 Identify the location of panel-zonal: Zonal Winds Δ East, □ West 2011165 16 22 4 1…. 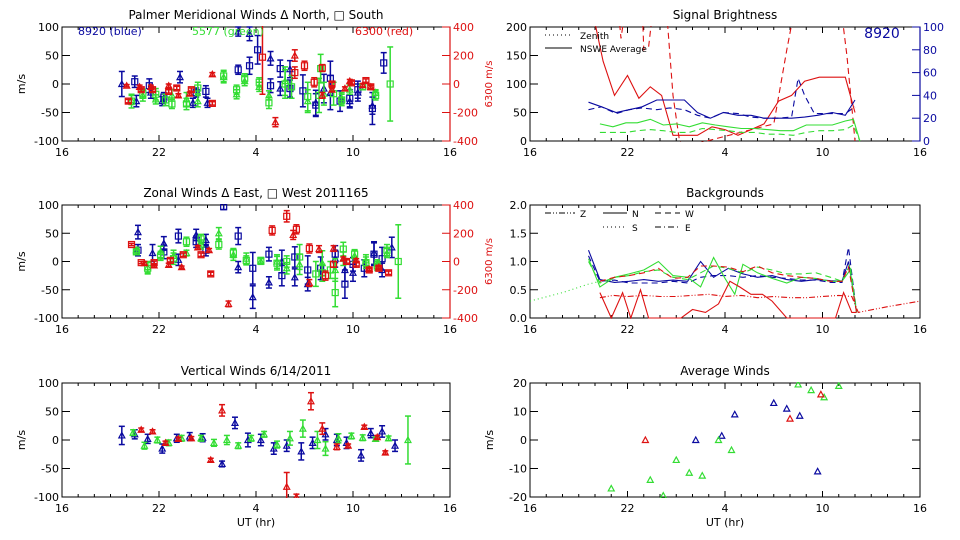
(255, 261).